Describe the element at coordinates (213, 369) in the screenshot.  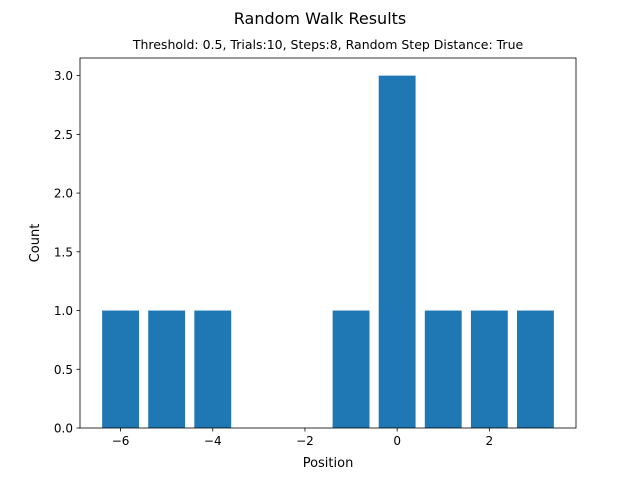
I see `bar-neg4` at that location.